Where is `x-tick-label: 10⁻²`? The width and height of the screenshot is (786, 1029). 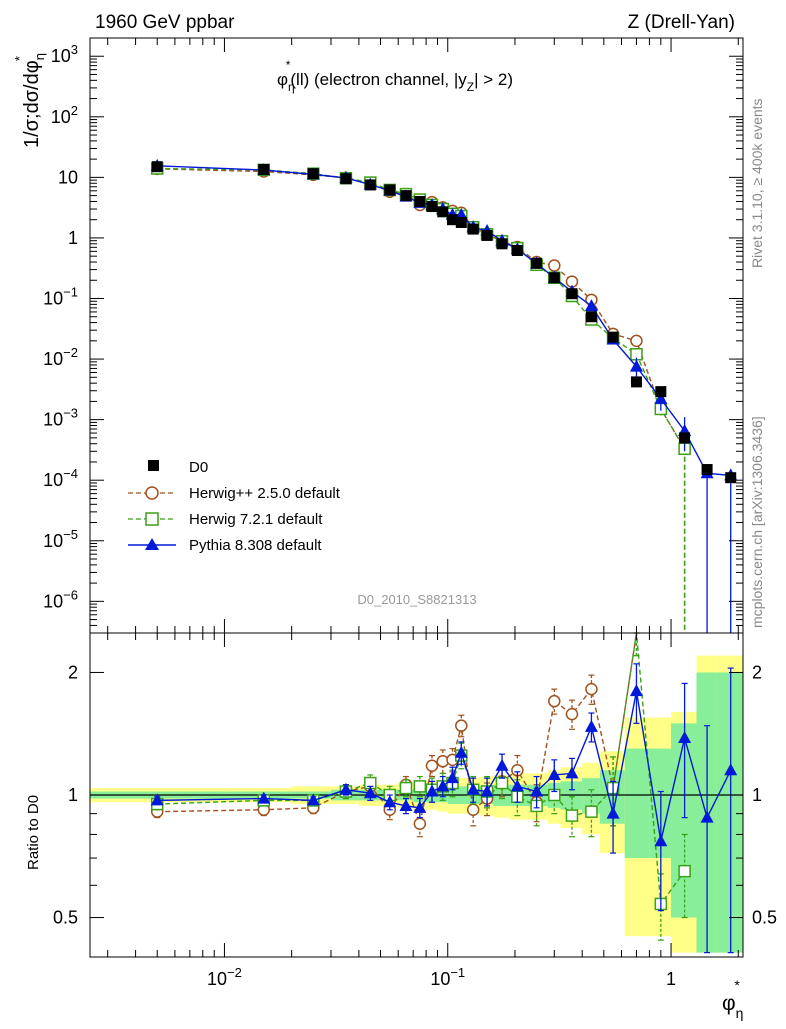 x-tick-label: 10⁻² is located at coordinates (224, 977).